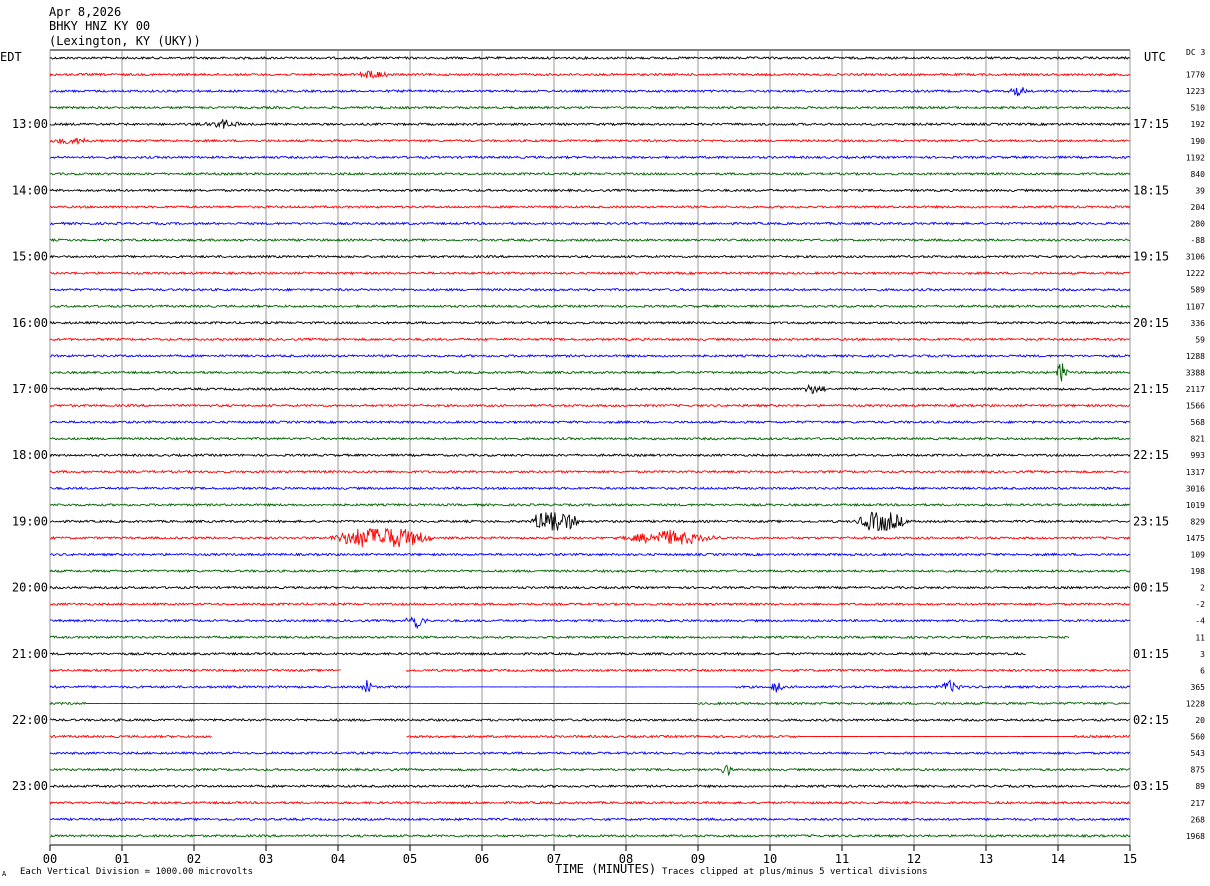 This screenshot has width=1210, height=886. Describe the element at coordinates (30, 389) in the screenshot. I see `left-hour-label: 17:00` at that location.